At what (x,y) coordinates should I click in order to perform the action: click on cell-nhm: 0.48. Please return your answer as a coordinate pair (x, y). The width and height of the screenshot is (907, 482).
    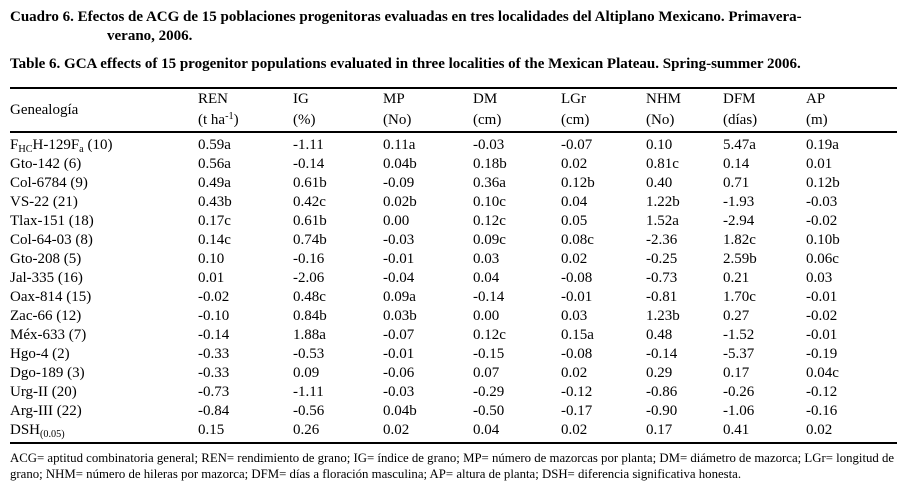
    Looking at the image, I should click on (659, 335).